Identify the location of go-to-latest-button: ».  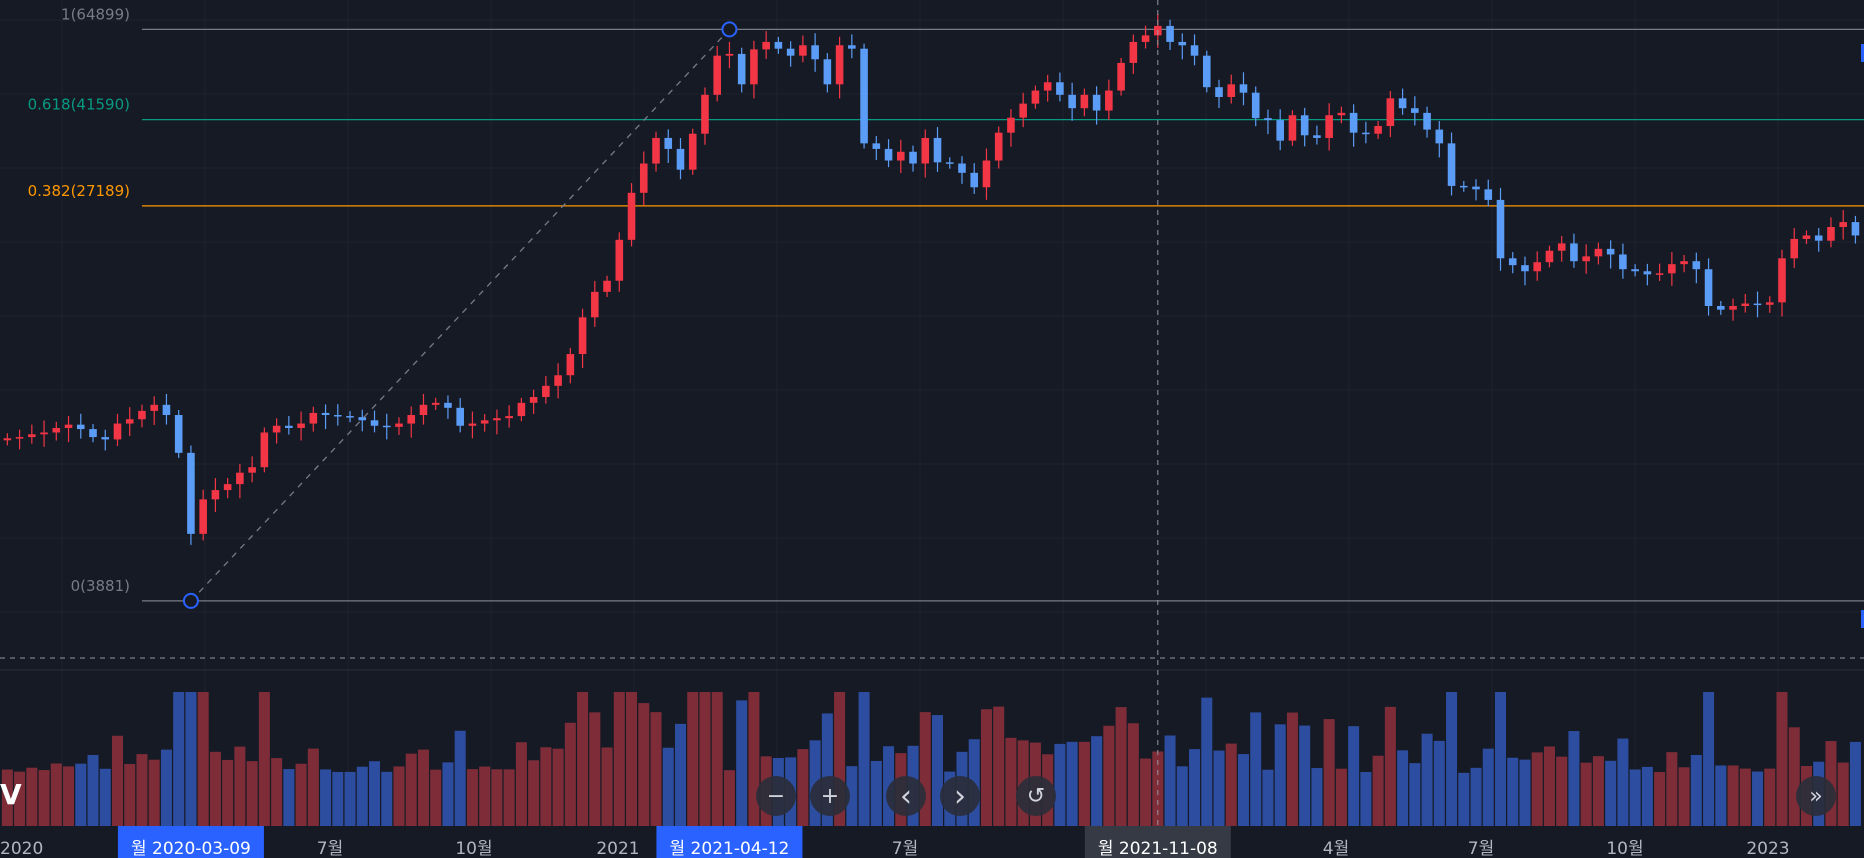
(1816, 796).